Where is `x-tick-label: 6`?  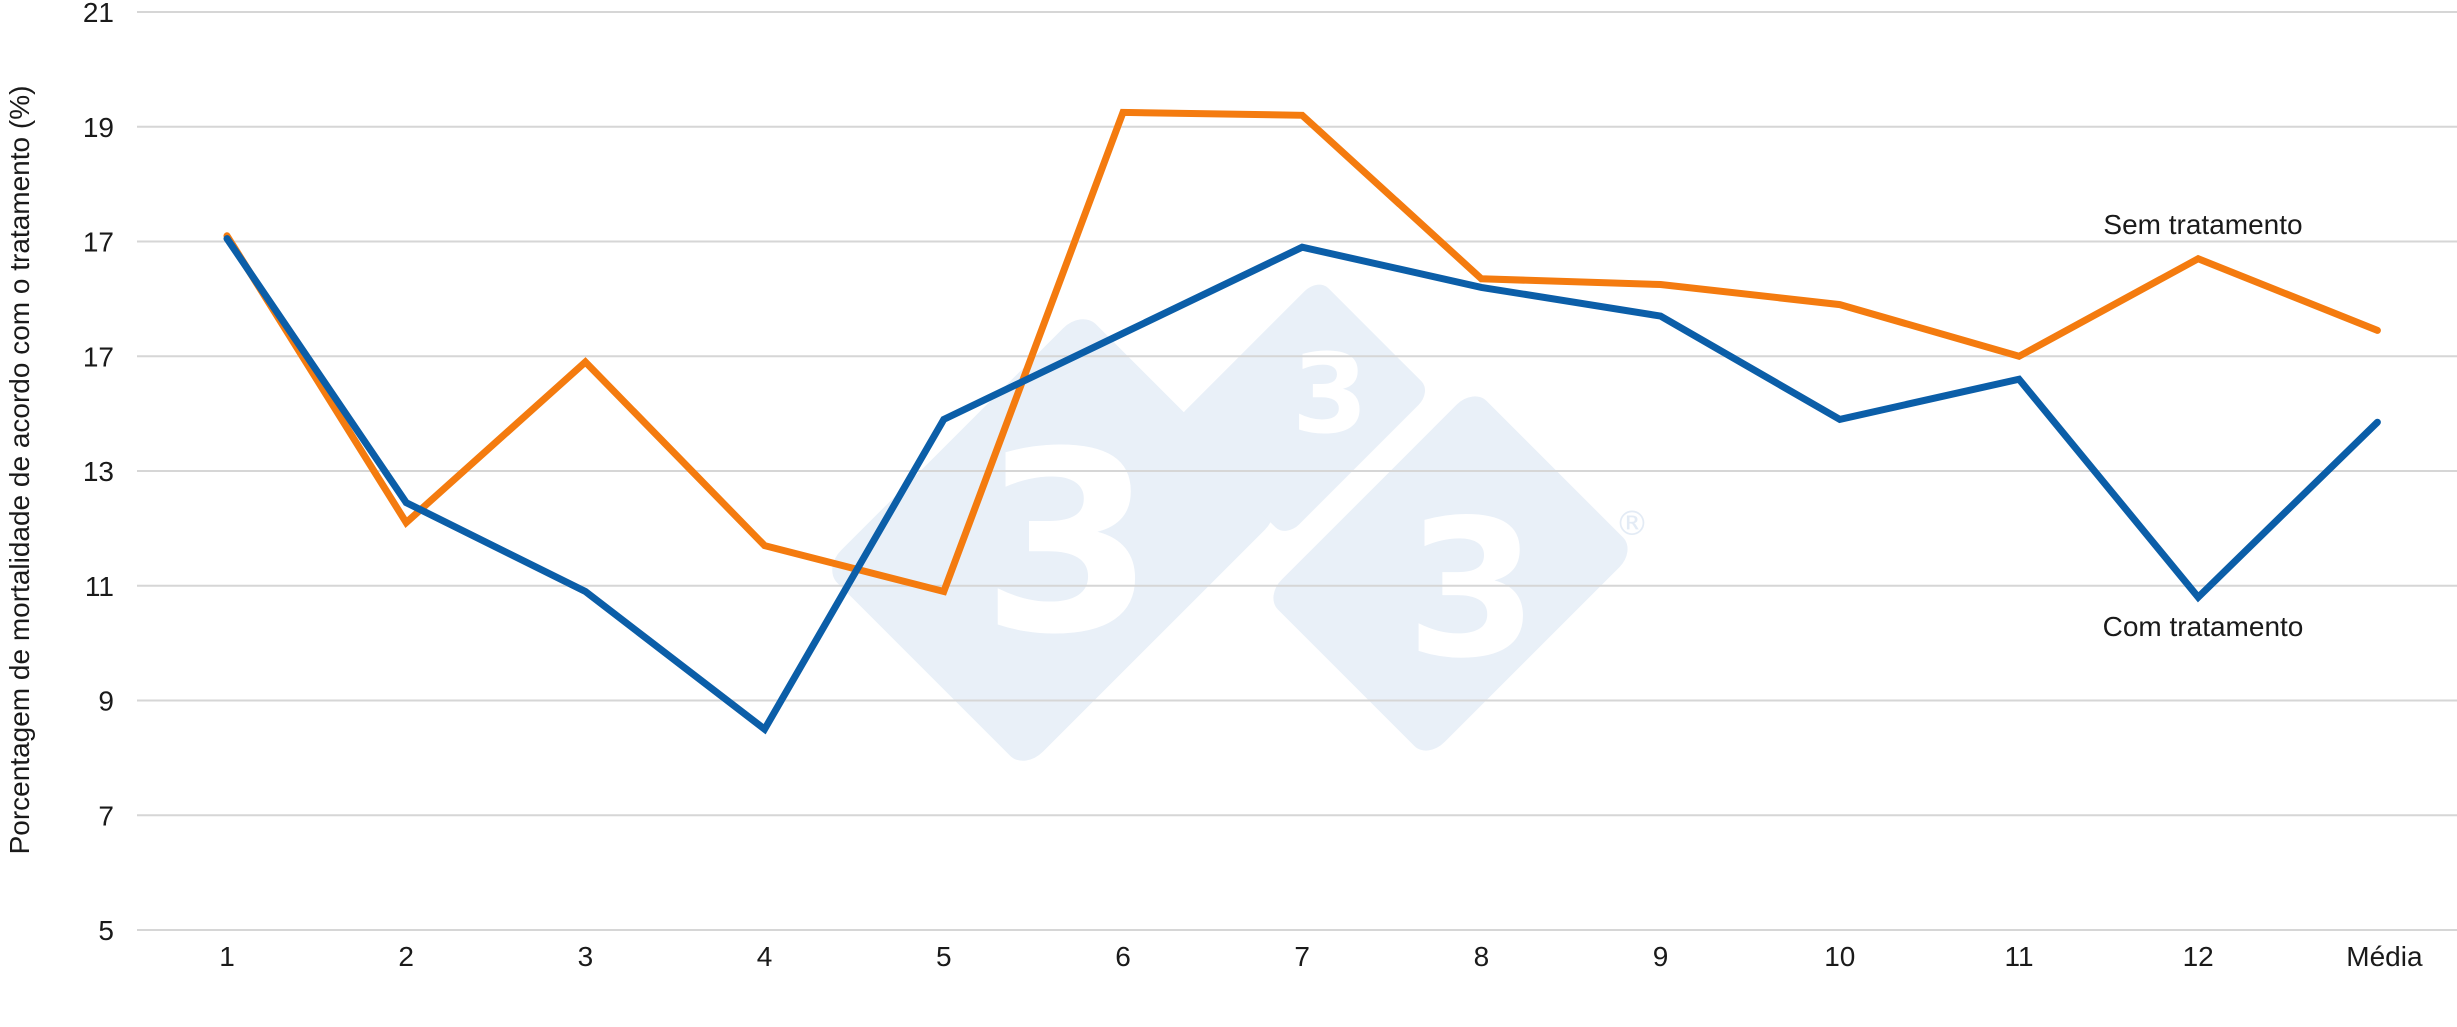
x-tick-label: 6 is located at coordinates (1123, 956).